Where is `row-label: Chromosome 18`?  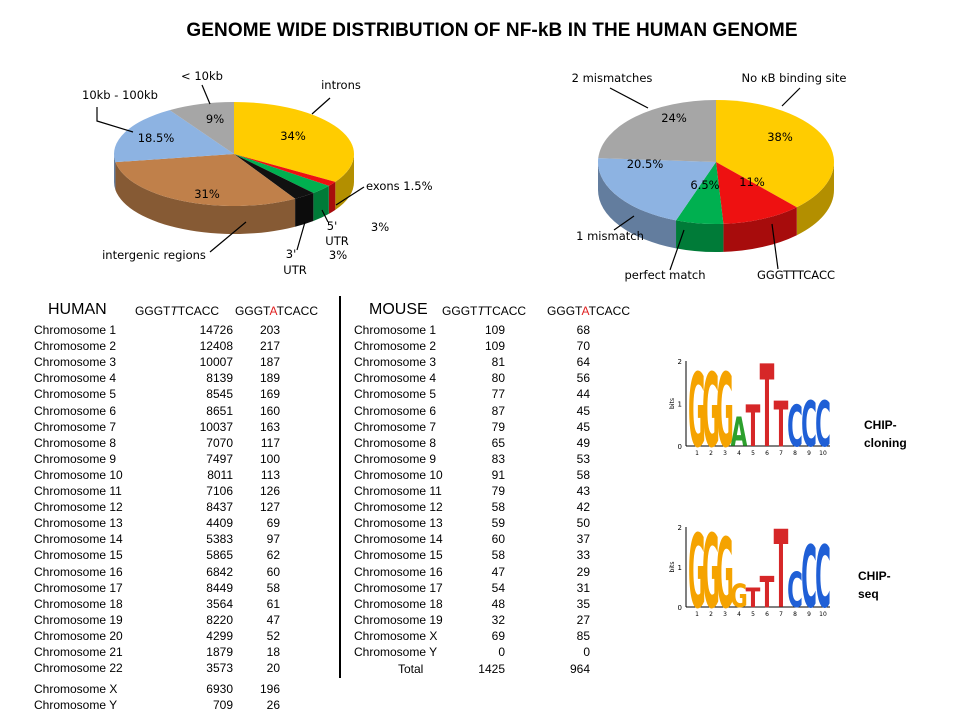 row-label: Chromosome 18 is located at coordinates (78, 603).